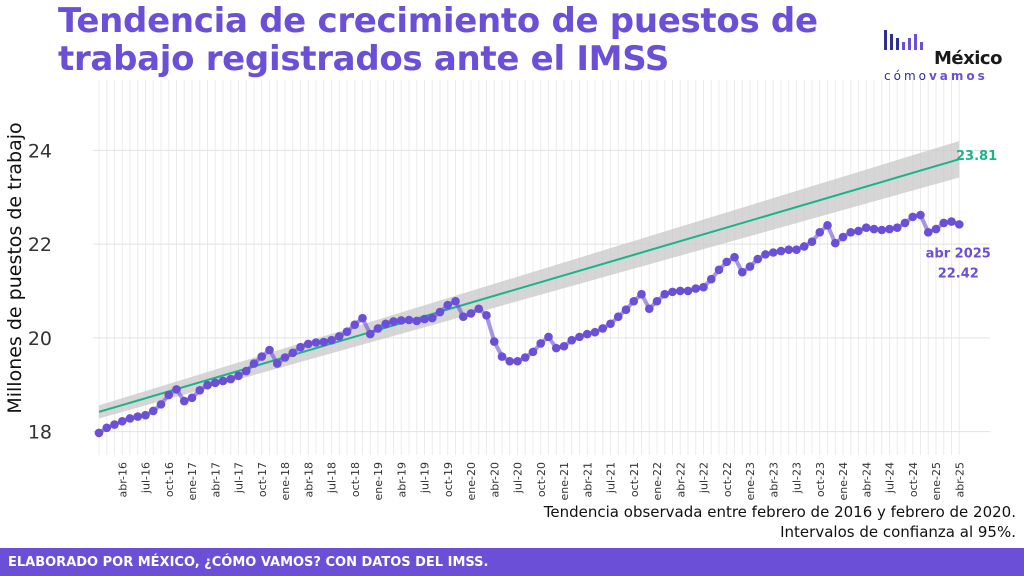 The width and height of the screenshot is (1024, 576). Describe the element at coordinates (903, 40) in the screenshot. I see `logo-bars-icon` at that location.